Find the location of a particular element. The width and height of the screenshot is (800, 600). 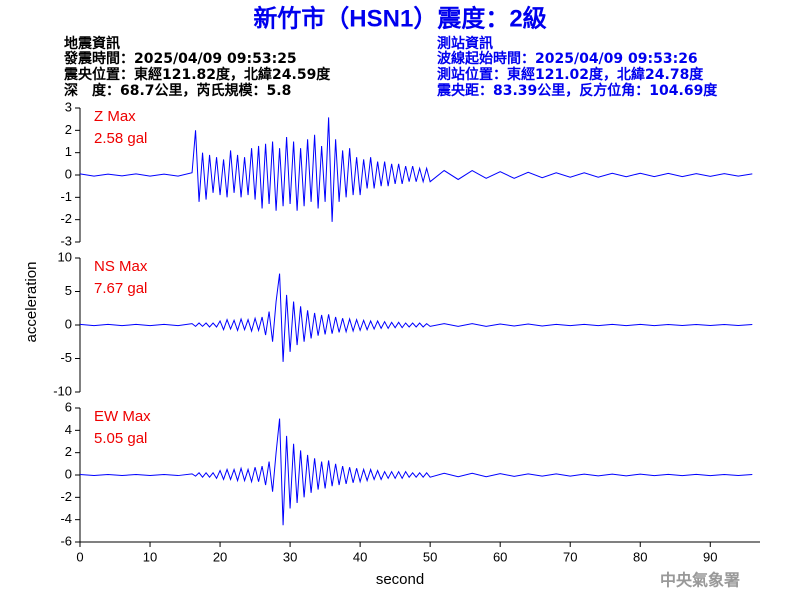

y-tick-label: -6 is located at coordinates (66, 540).